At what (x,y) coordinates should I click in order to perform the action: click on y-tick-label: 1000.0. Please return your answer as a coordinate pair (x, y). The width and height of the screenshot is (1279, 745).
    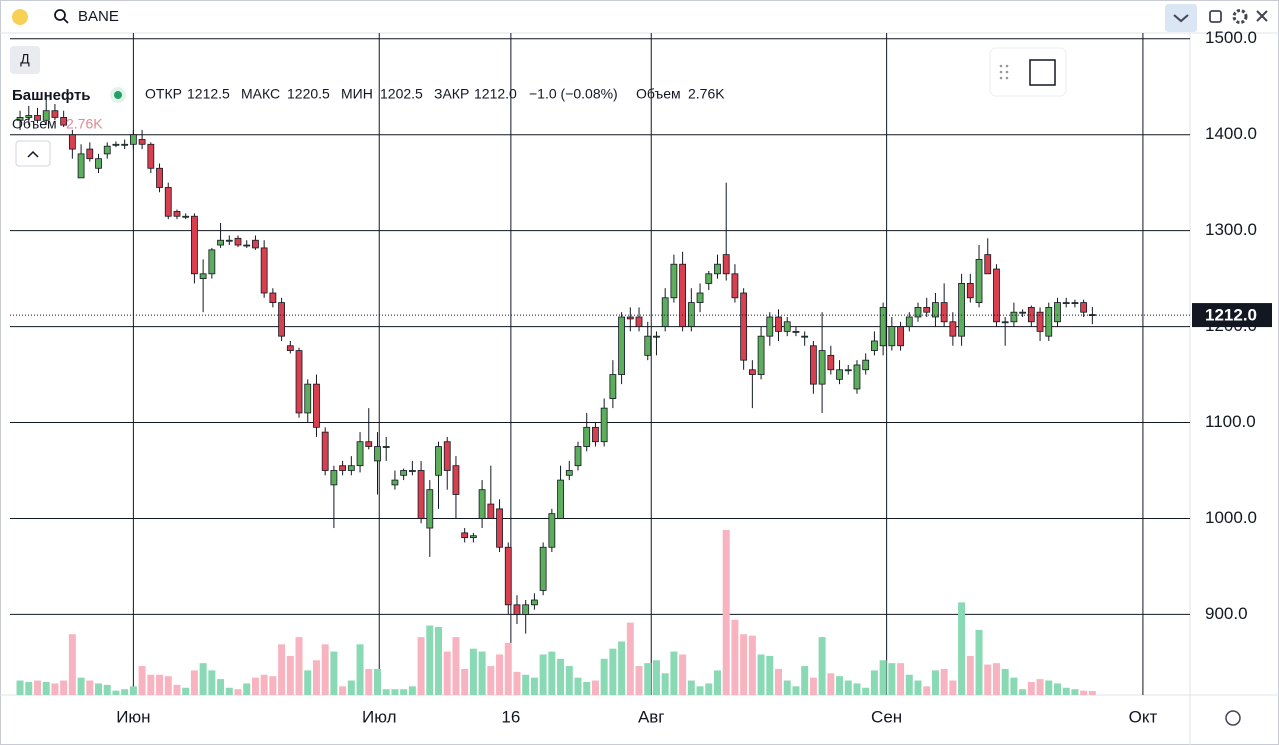
    Looking at the image, I should click on (1231, 517).